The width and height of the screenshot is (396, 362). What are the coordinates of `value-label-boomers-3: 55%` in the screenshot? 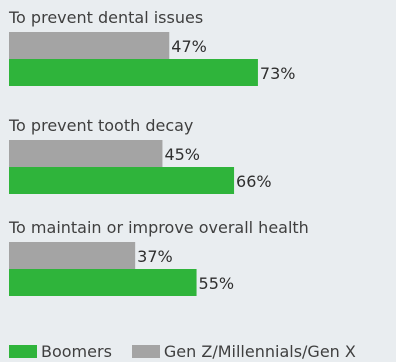 It's located at (217, 283).